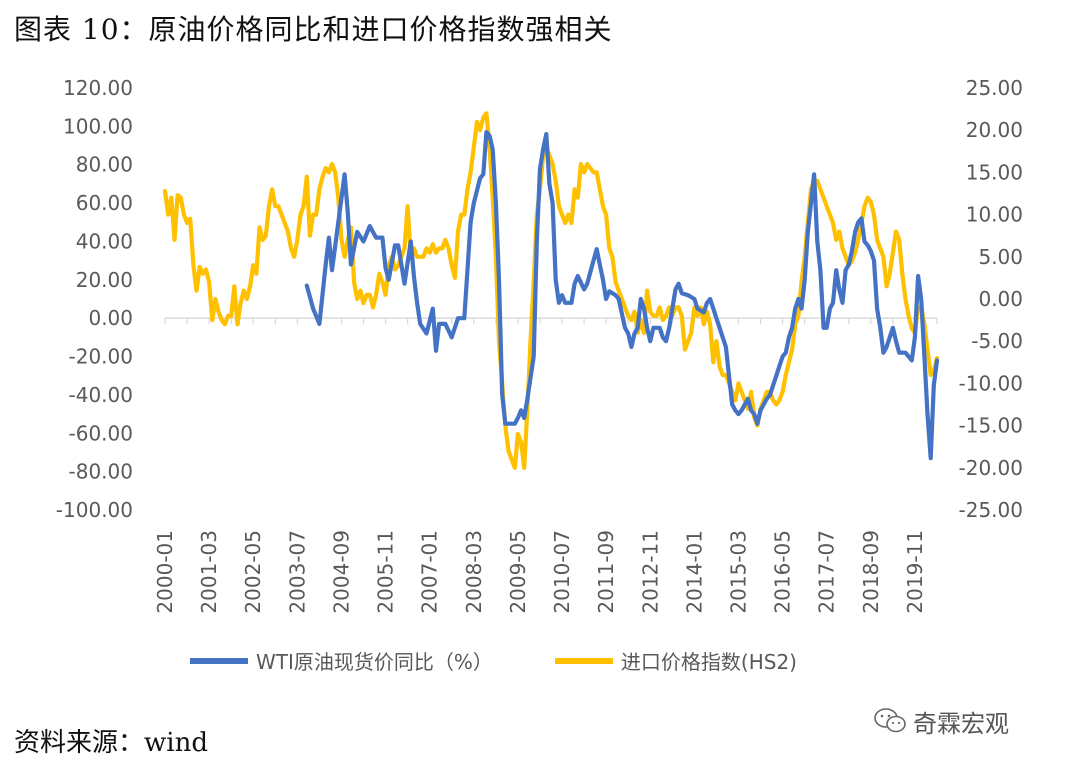 This screenshot has width=1066, height=767. What do you see at coordinates (890, 720) in the screenshot?
I see `wechat-icon` at bounding box center [890, 720].